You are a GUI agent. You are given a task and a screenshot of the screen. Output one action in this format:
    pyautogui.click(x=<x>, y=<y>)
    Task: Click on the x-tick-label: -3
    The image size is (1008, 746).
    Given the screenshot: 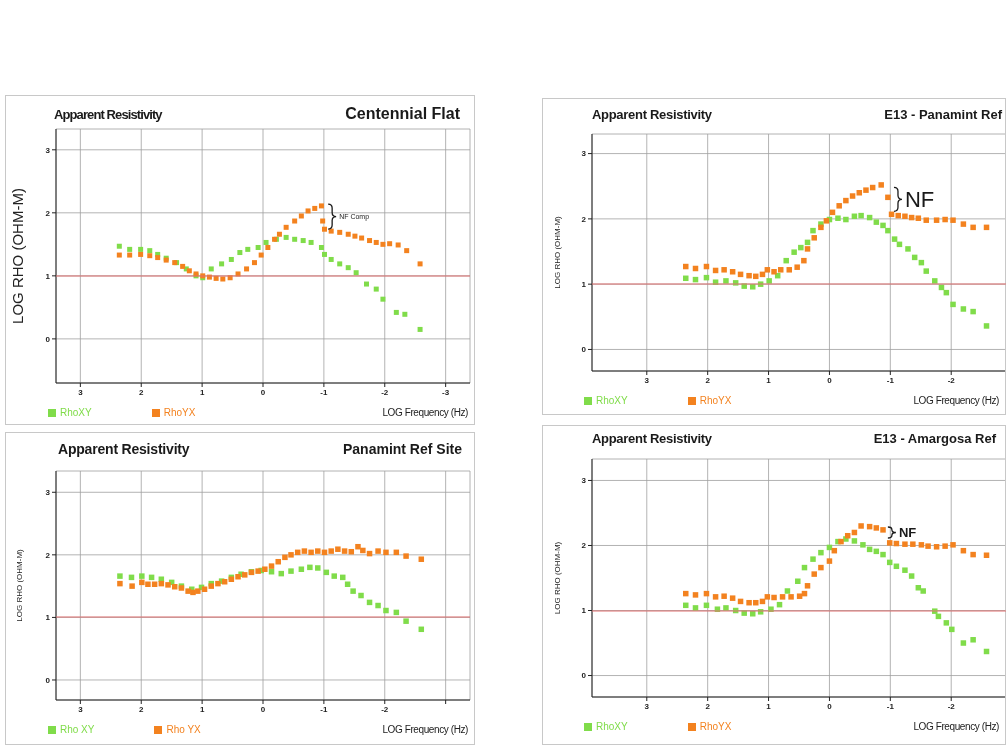 What is the action you would take?
    pyautogui.click(x=446, y=392)
    